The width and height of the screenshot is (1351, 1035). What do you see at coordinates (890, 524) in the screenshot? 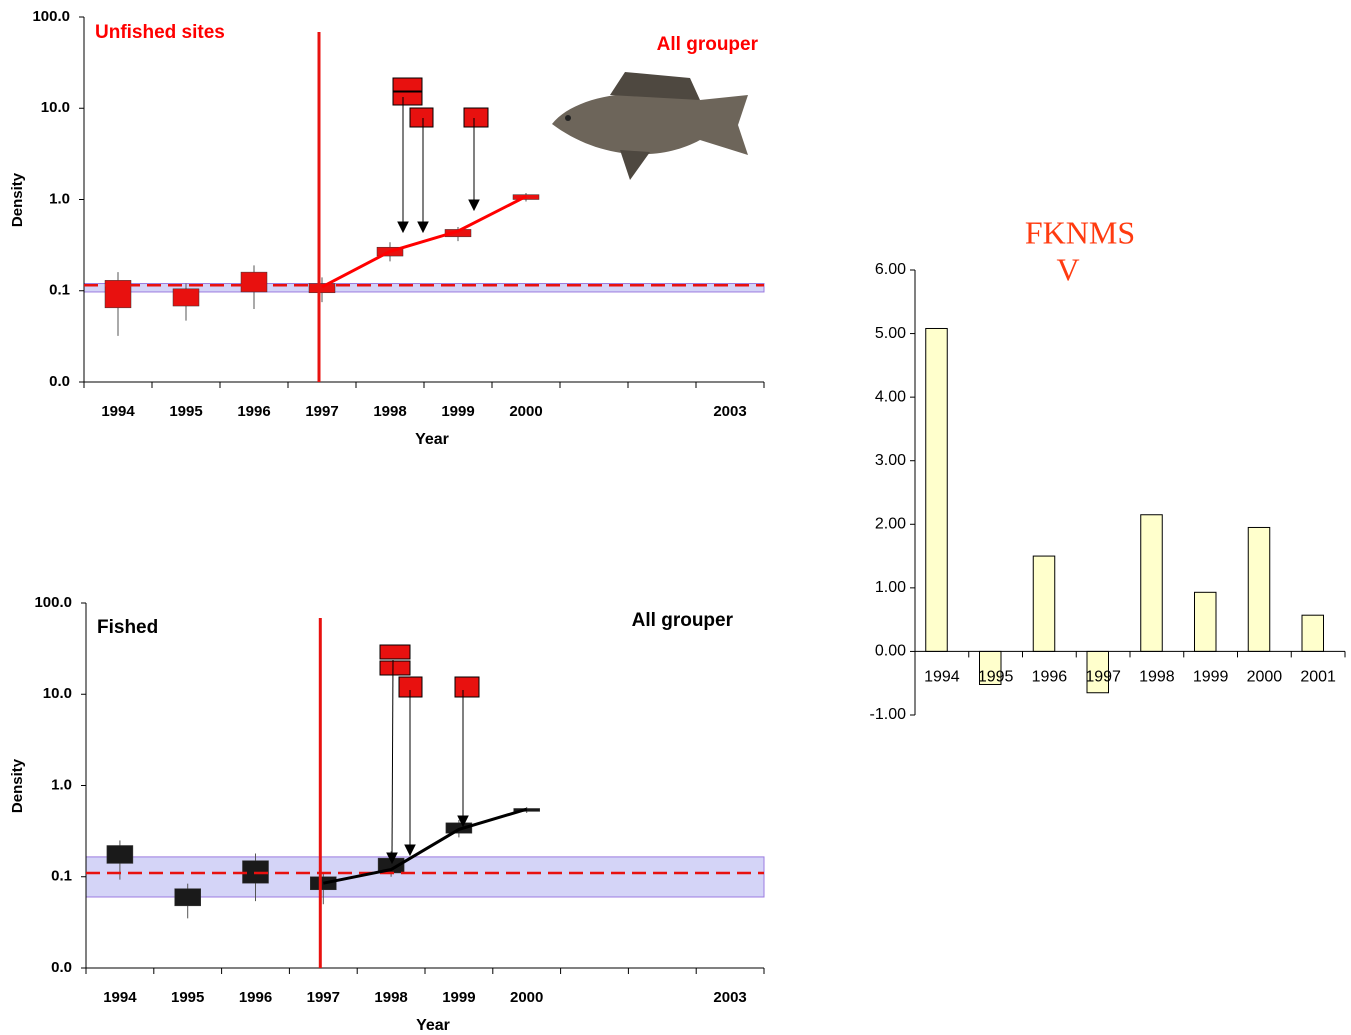
I see `y-tick-label: 2.00` at bounding box center [890, 524].